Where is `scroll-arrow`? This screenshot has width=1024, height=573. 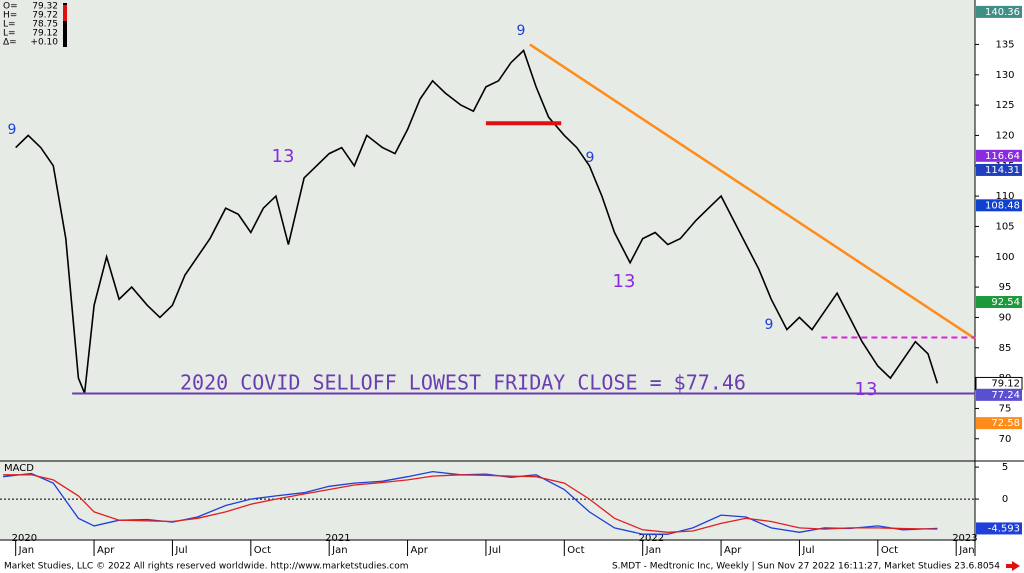 scroll-arrow is located at coordinates (1013, 566).